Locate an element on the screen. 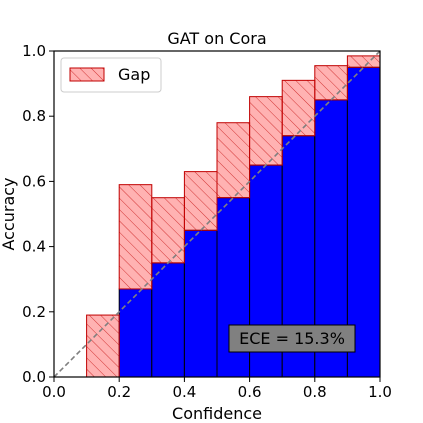 Image resolution: width=423 pixels, height=423 pixels. y-axis-label: Accuracy is located at coordinates (9, 213).